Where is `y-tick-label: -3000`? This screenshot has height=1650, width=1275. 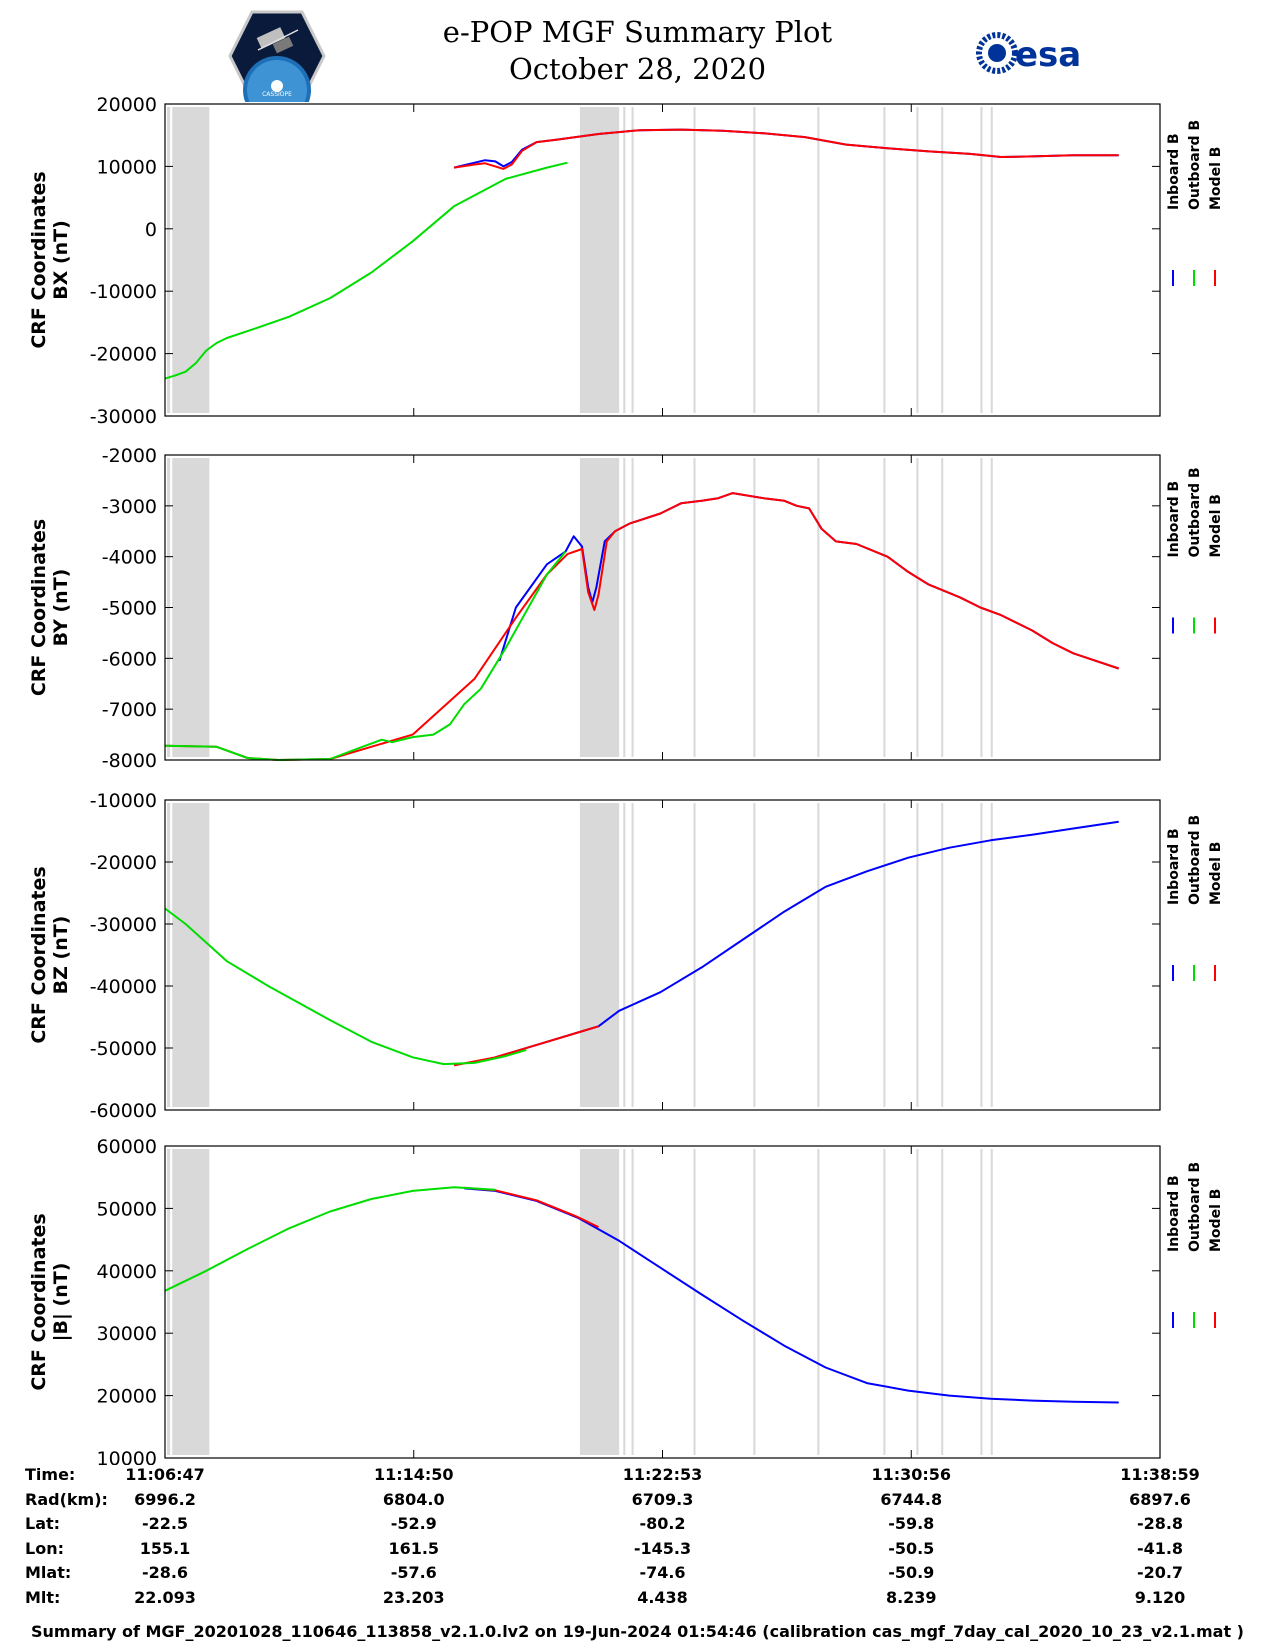 y-tick-label: -3000 is located at coordinates (129, 507).